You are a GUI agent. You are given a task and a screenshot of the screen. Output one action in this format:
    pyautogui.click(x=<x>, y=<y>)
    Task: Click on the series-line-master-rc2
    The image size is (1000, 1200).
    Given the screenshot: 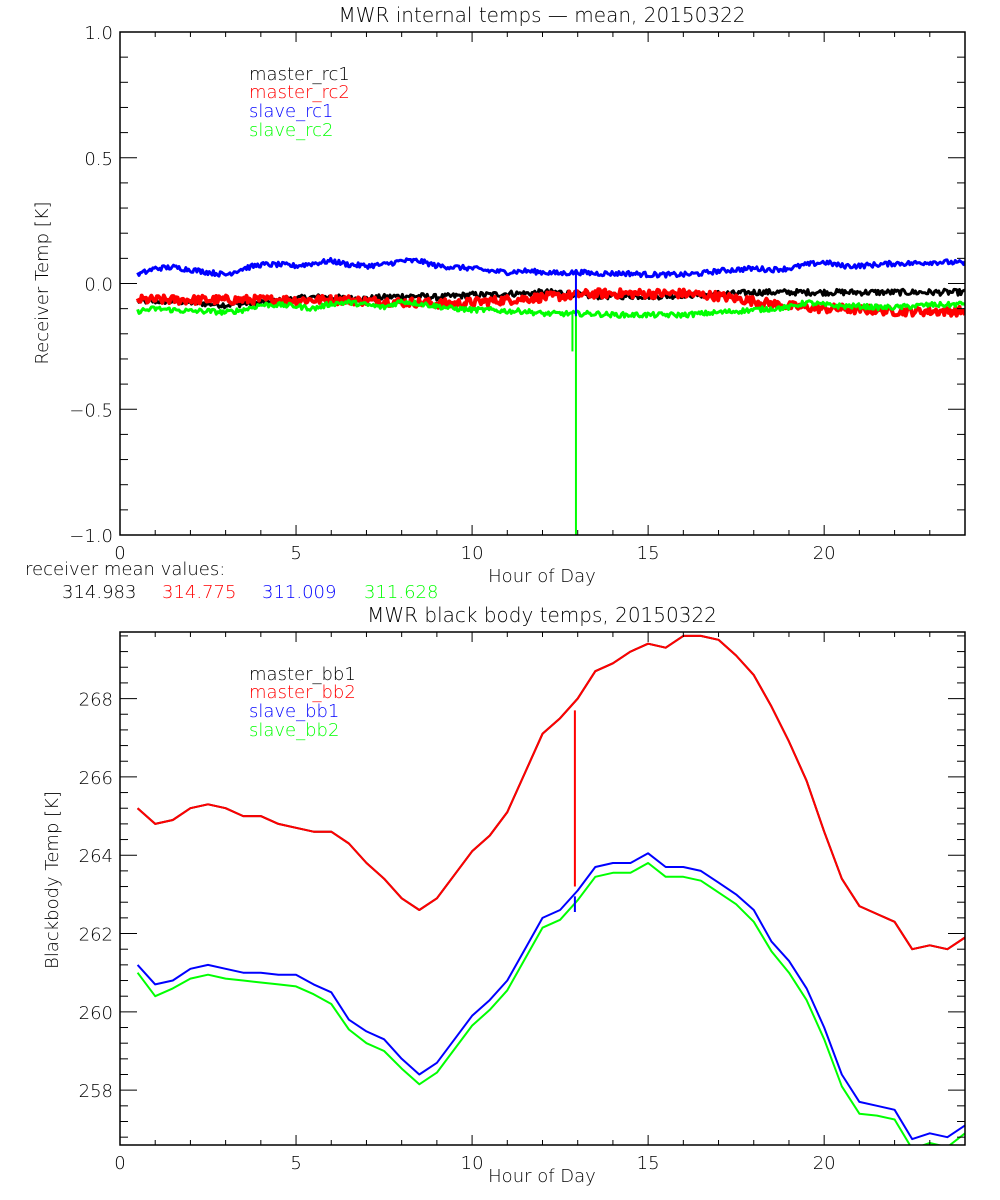 What is the action you would take?
    pyautogui.click(x=550, y=302)
    